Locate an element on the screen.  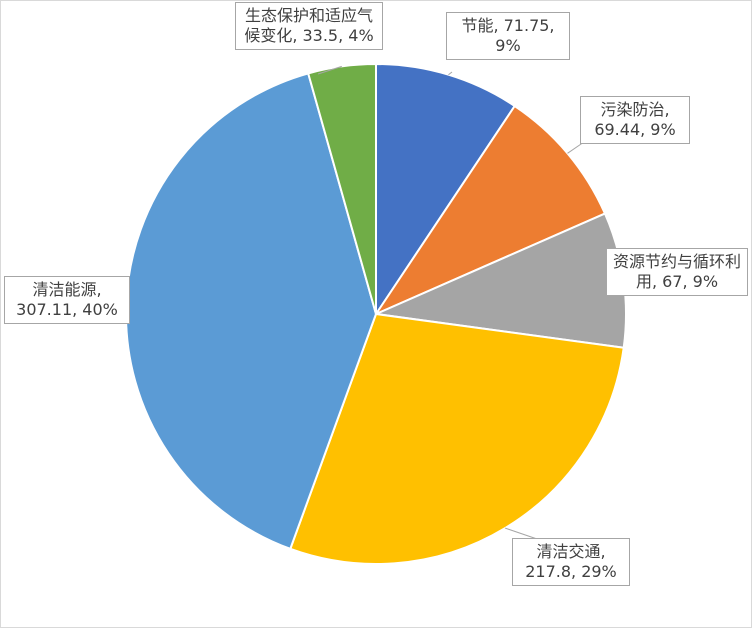
data-label-energy-saving: 节能, 71.75, 9% is located at coordinates (508, 36).